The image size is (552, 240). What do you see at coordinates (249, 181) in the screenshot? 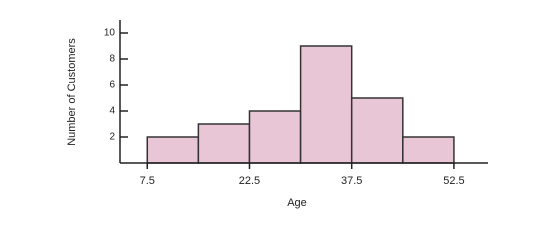
I see `x-tick-label: 22.5` at bounding box center [249, 181].